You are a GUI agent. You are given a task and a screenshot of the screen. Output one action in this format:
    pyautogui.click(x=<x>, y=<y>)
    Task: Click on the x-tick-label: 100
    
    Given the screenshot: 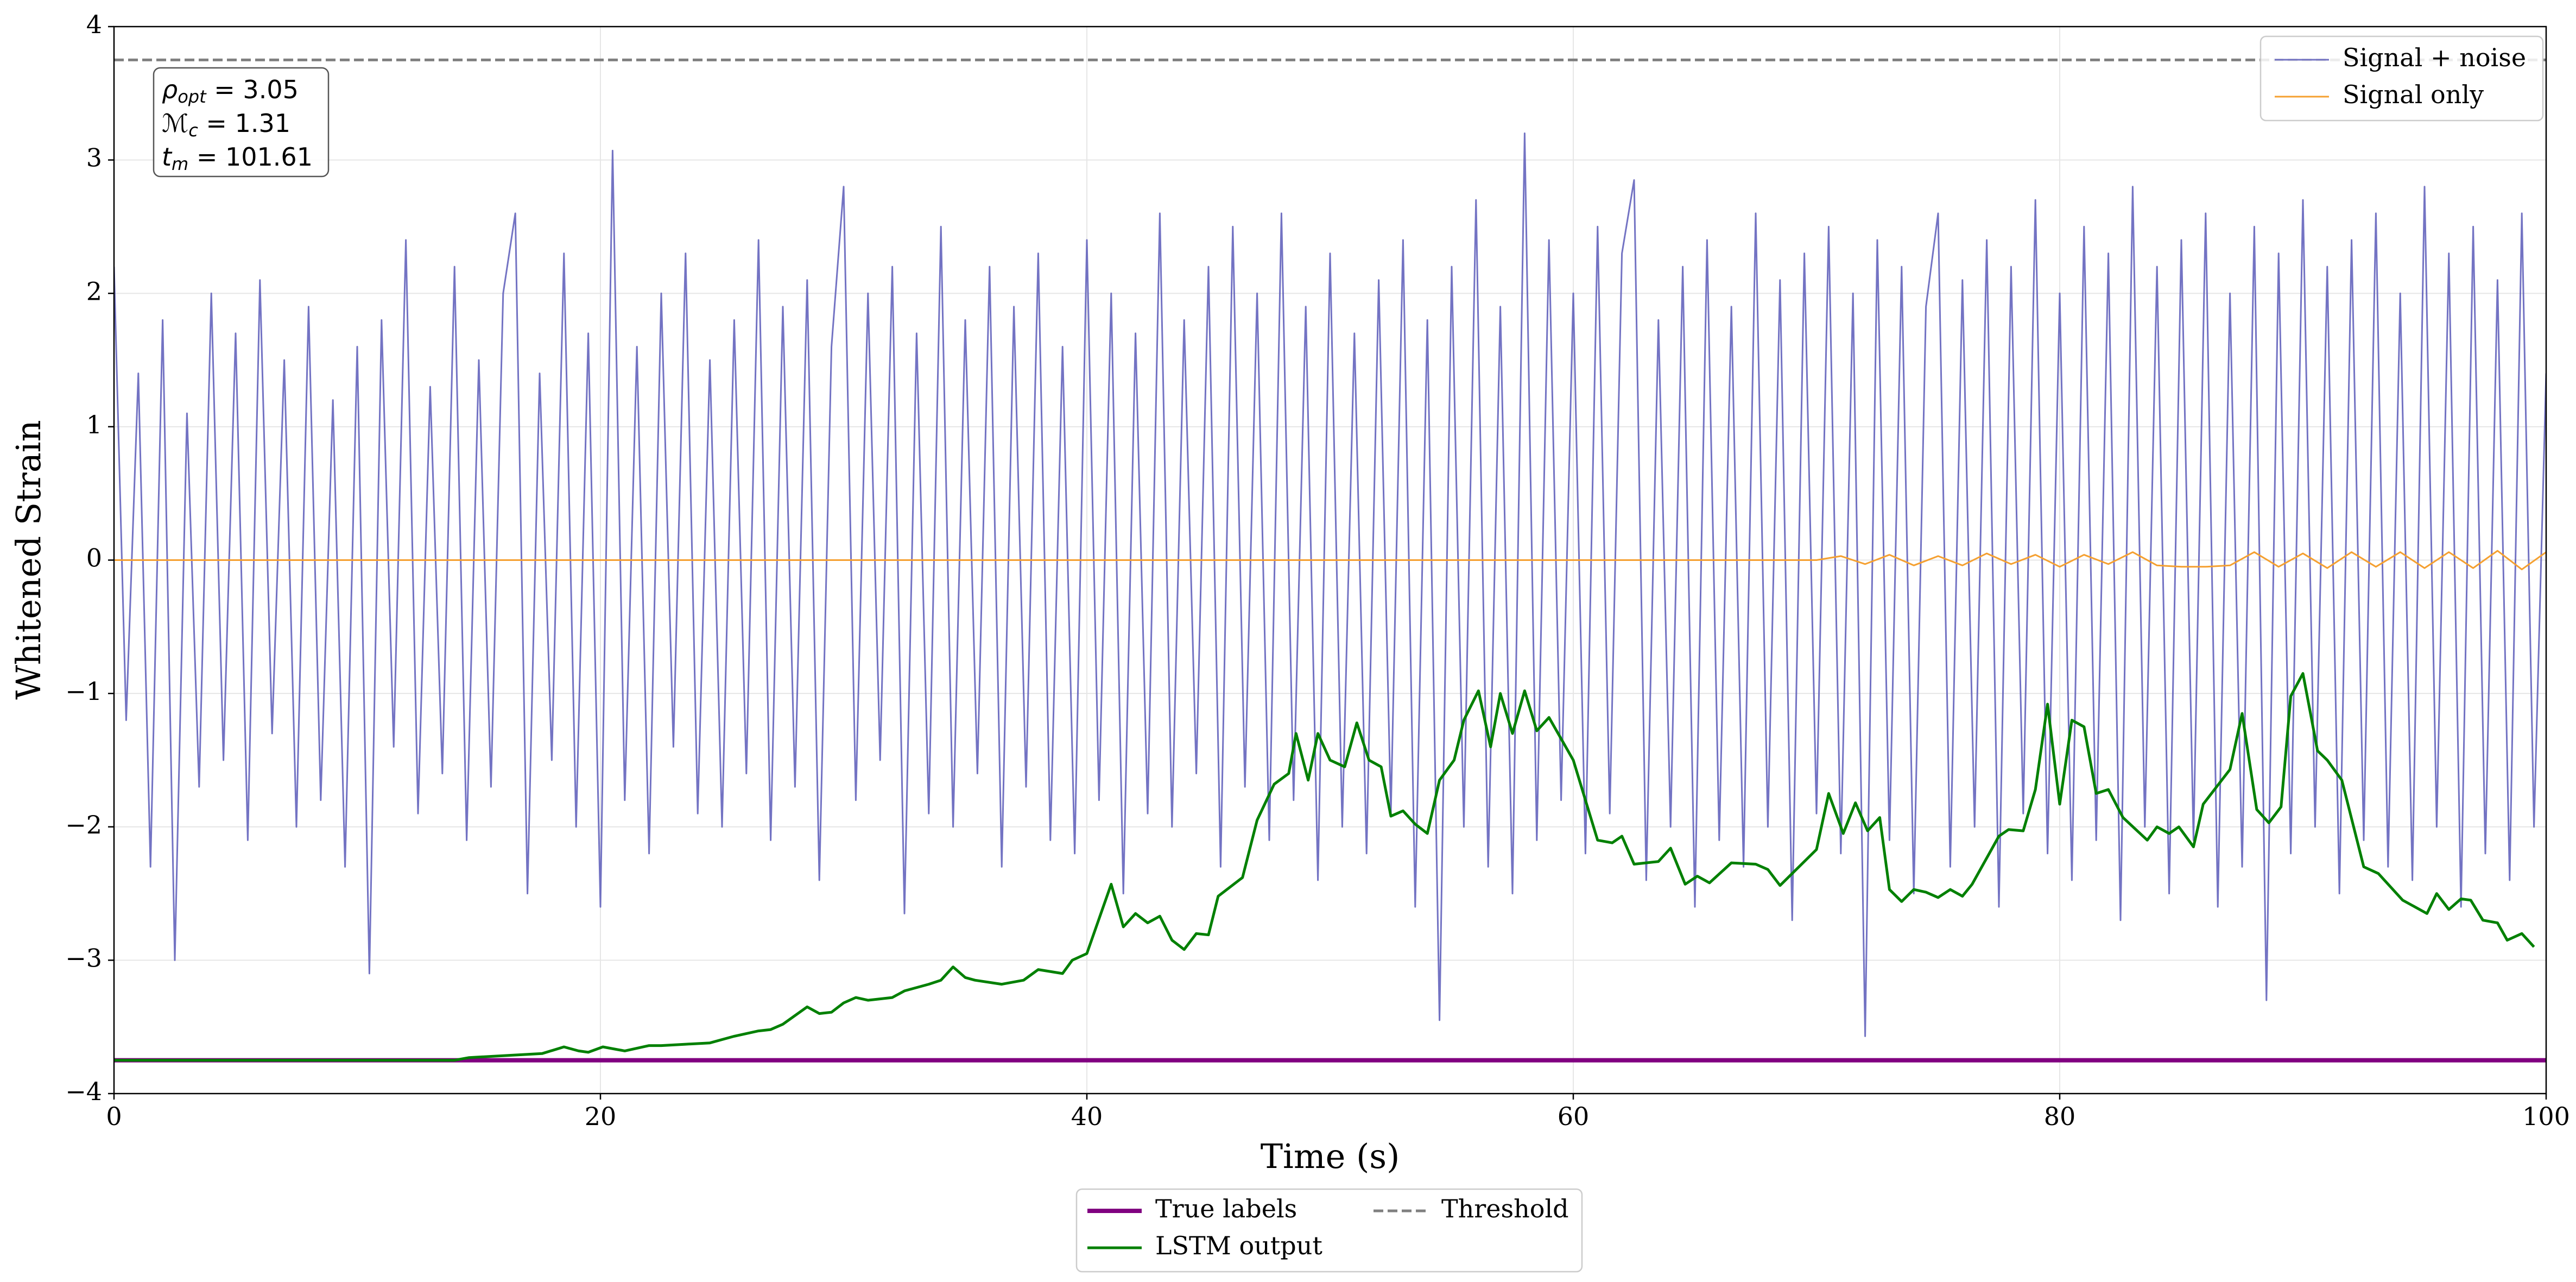 What is the action you would take?
    pyautogui.click(x=2546, y=1116)
    